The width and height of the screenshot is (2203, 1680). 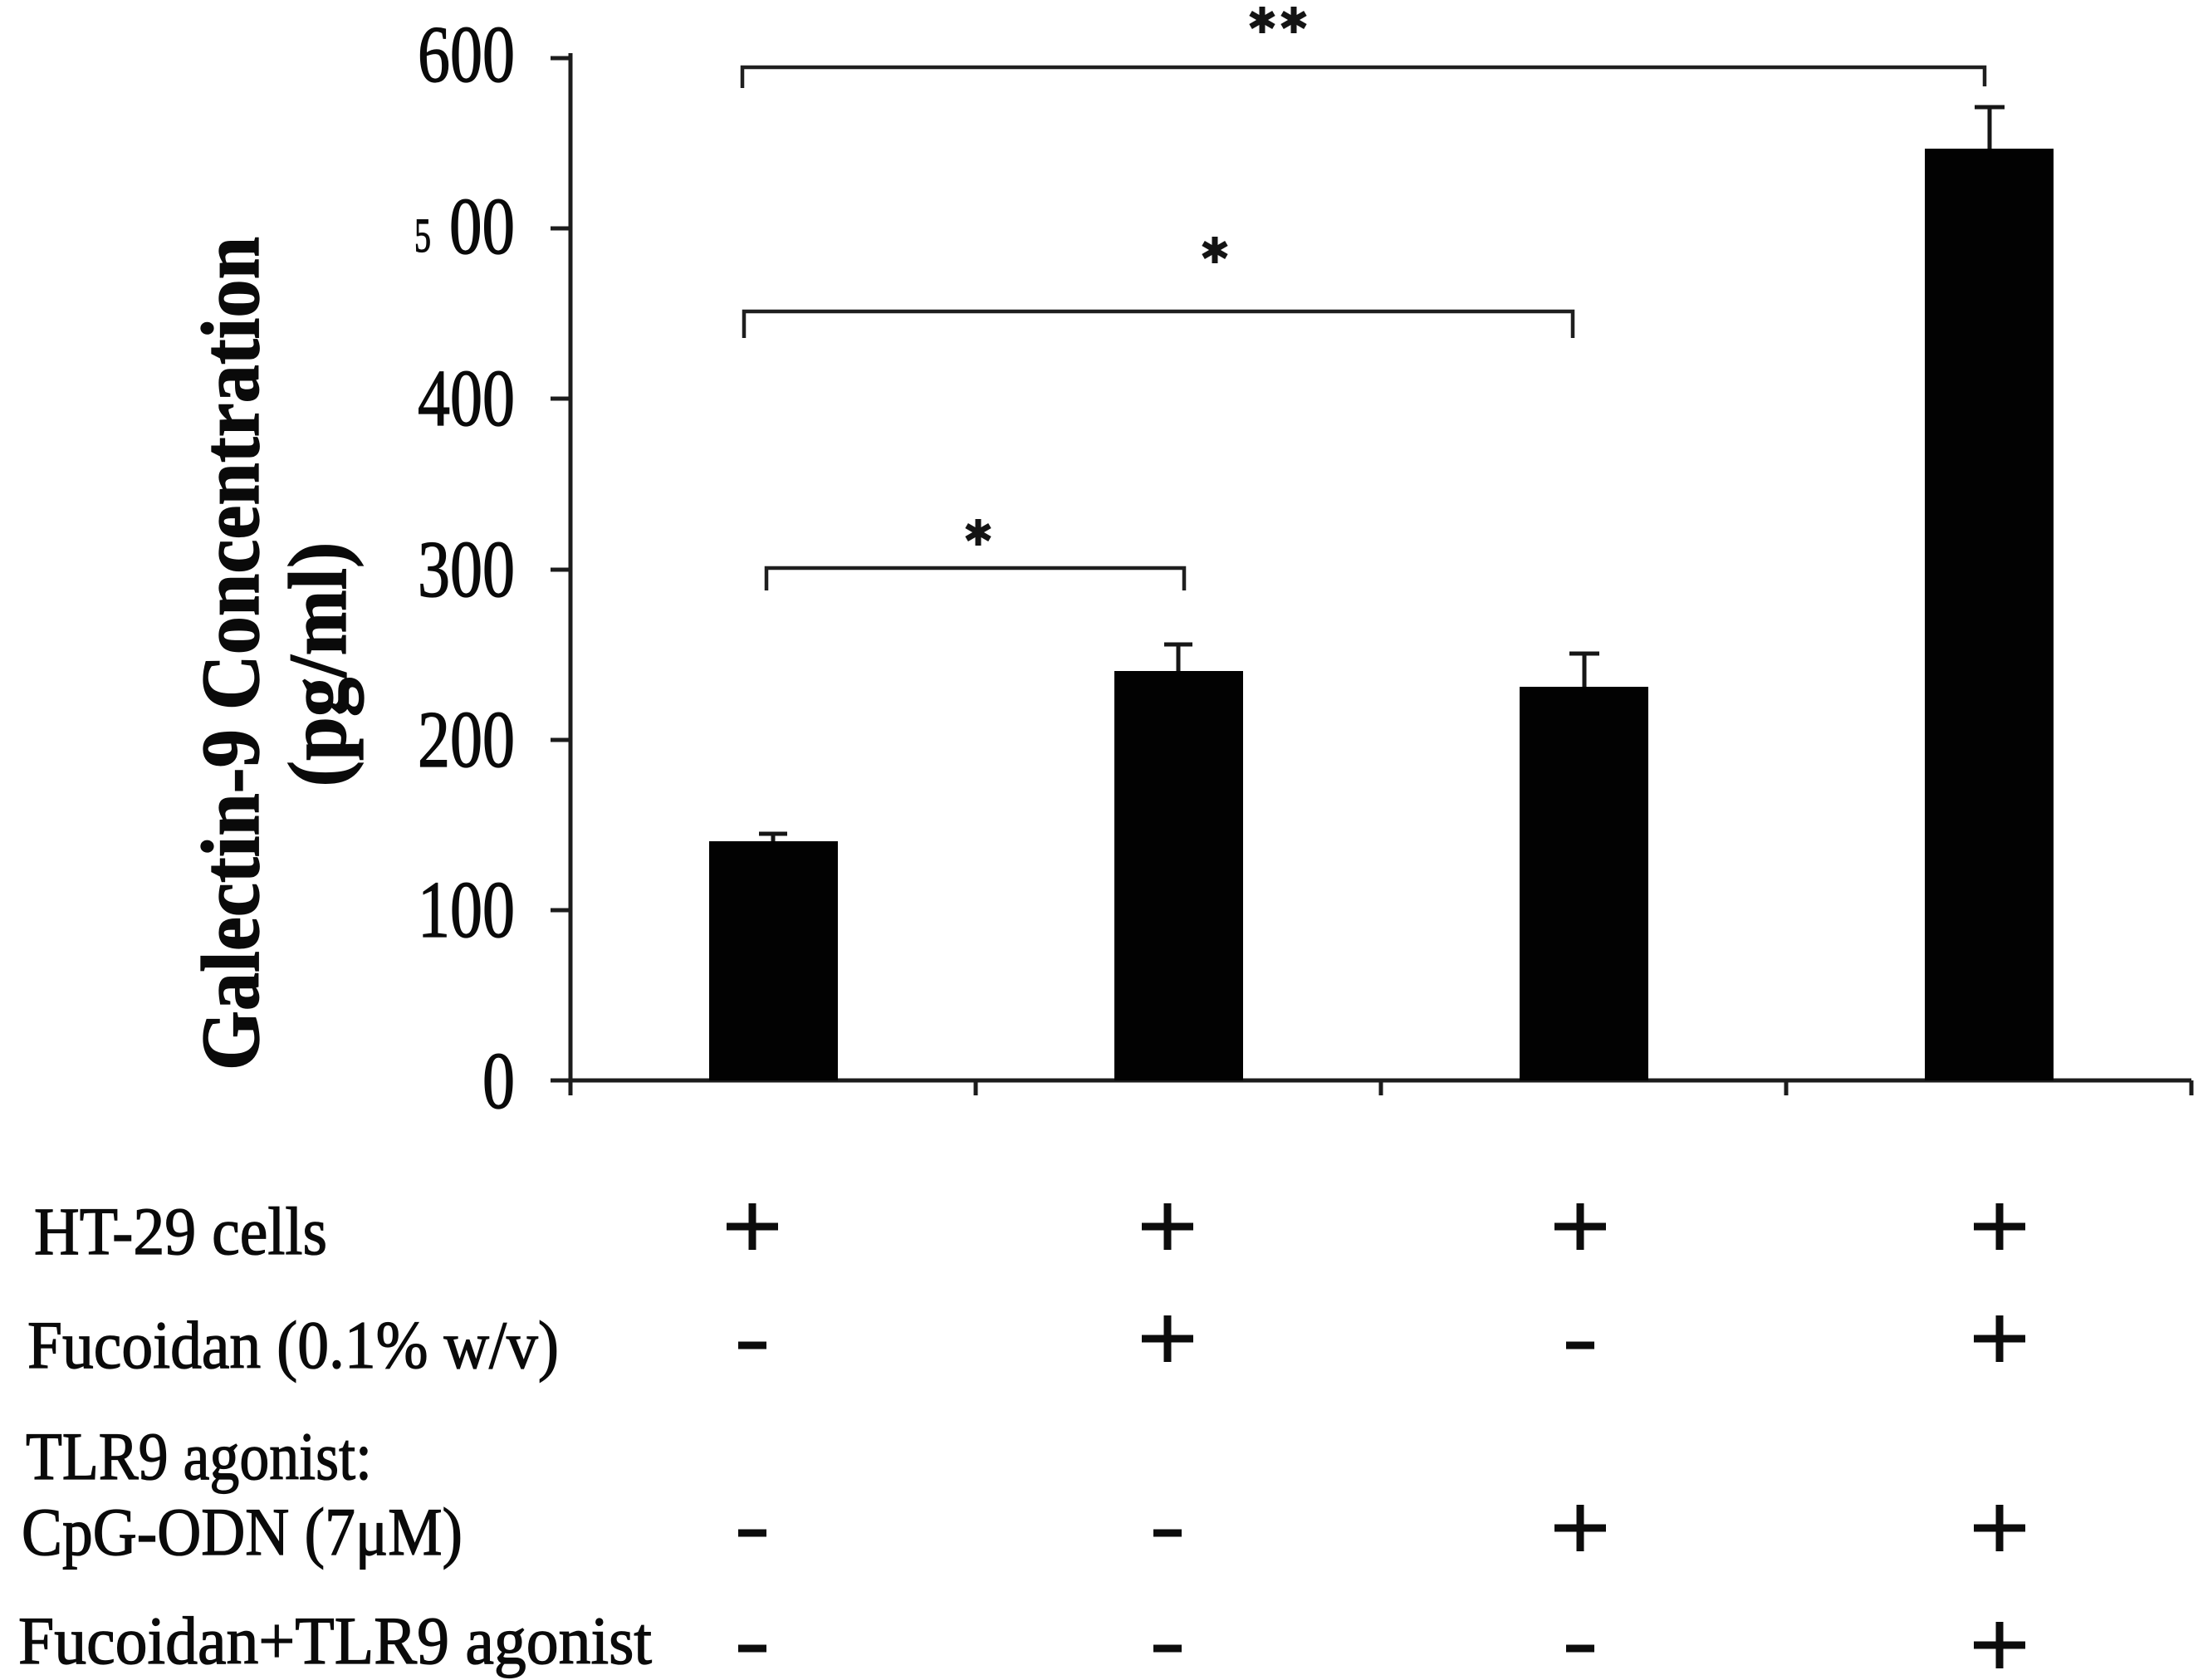 What do you see at coordinates (466, 54) in the screenshot?
I see `svg-text: 600` at bounding box center [466, 54].